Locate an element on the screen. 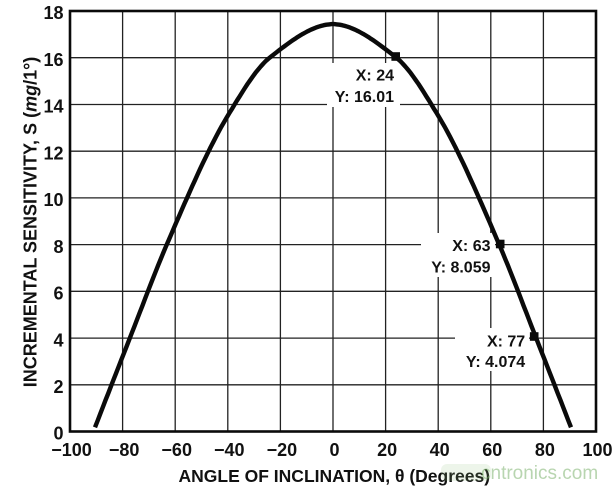  svg-text: cntronics.com is located at coordinates (539, 473).